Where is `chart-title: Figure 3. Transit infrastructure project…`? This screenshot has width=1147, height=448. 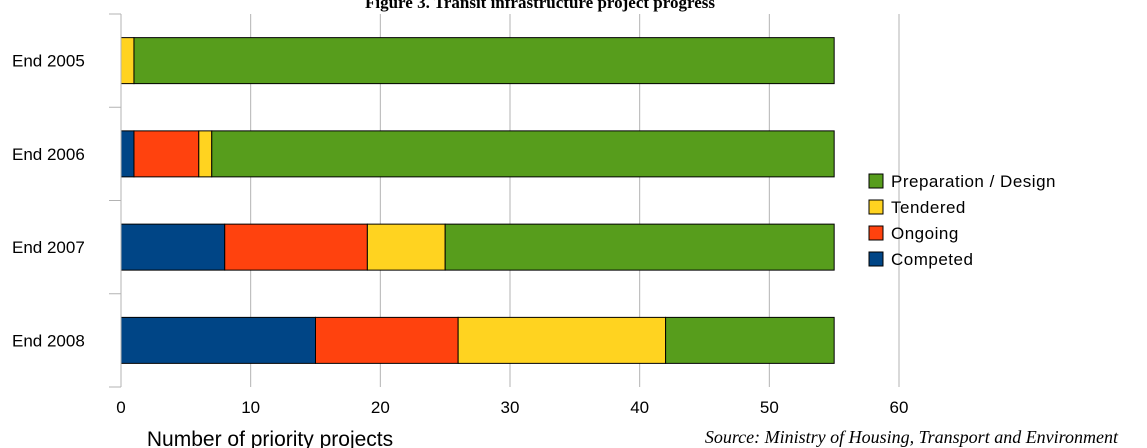
chart-title: Figure 3. Transit infrastructure project… is located at coordinates (540, 6).